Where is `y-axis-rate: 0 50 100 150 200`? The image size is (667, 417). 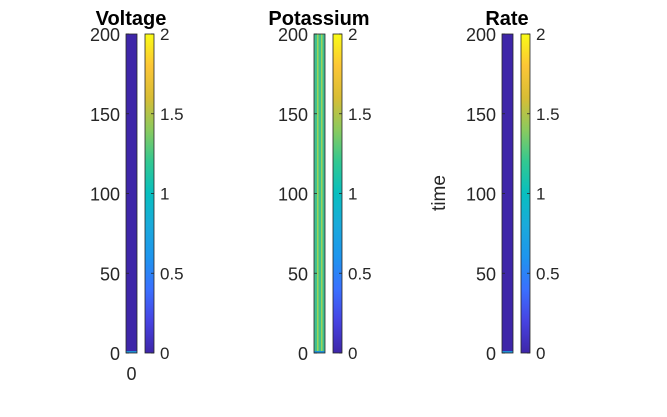 y-axis-rate: 0 50 100 150 200 is located at coordinates (485, 194).